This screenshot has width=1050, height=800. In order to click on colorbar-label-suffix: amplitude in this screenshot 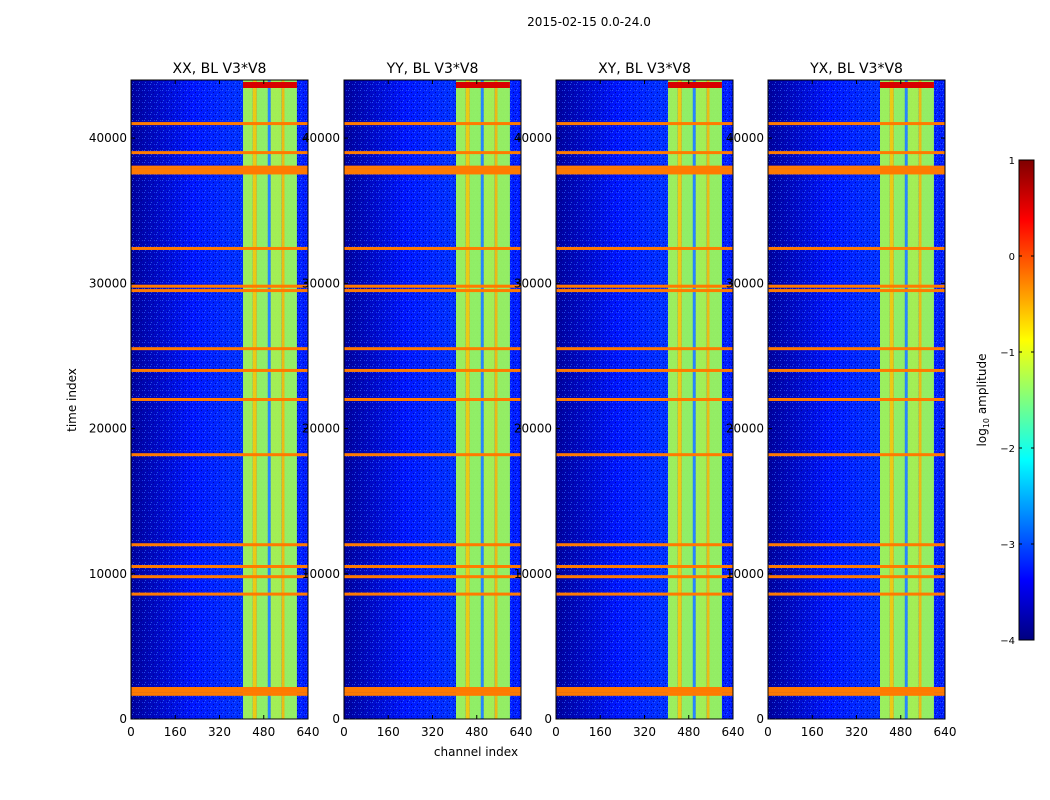, I will do `click(982, 386)`.